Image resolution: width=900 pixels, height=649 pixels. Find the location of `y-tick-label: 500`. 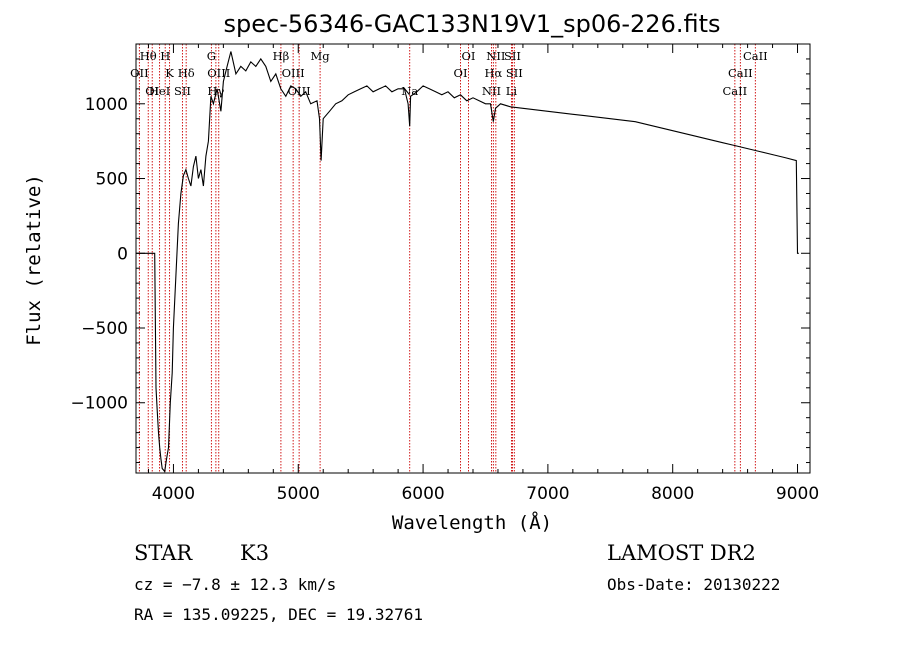

y-tick-label: 500 is located at coordinates (112, 180).